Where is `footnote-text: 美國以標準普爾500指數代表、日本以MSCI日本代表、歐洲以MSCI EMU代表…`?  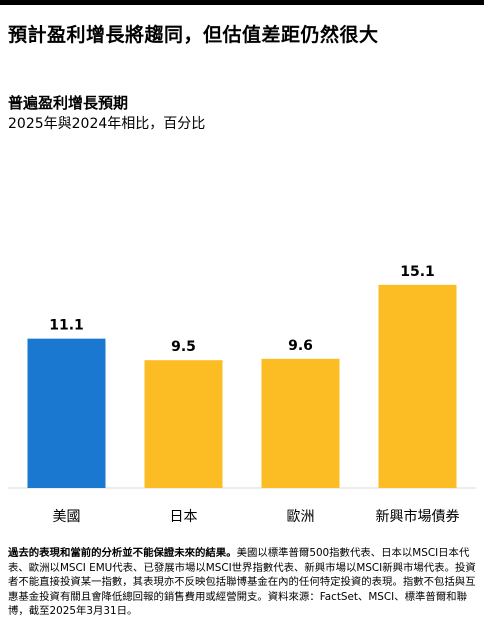 footnote-text: 美國以標準普爾500指數代表、日本以MSCI日本代表、歐洲以MSCI EMU代表… is located at coordinates (242, 582).